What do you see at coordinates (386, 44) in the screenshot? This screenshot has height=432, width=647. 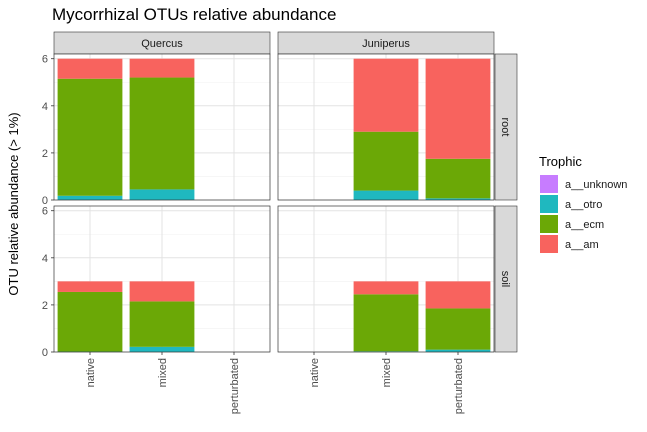 I see `facet-strip-label: Juniperus` at bounding box center [386, 44].